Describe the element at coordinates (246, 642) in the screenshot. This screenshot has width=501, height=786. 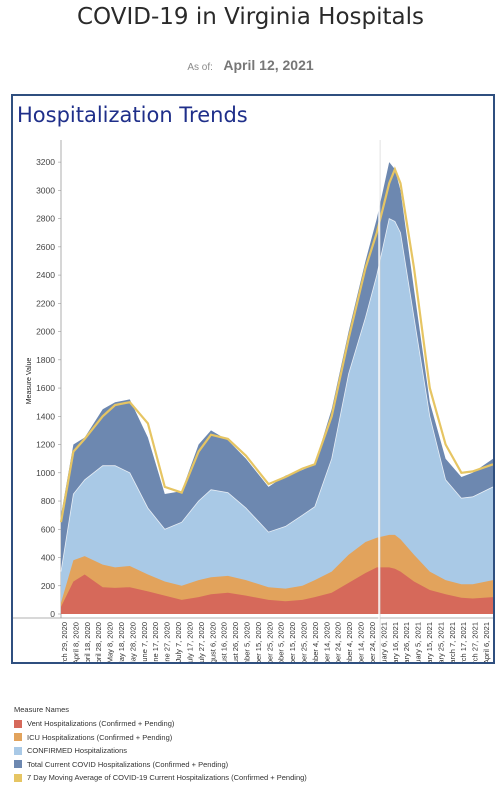
I see `x-tick-label: September 5, 2020` at that location.